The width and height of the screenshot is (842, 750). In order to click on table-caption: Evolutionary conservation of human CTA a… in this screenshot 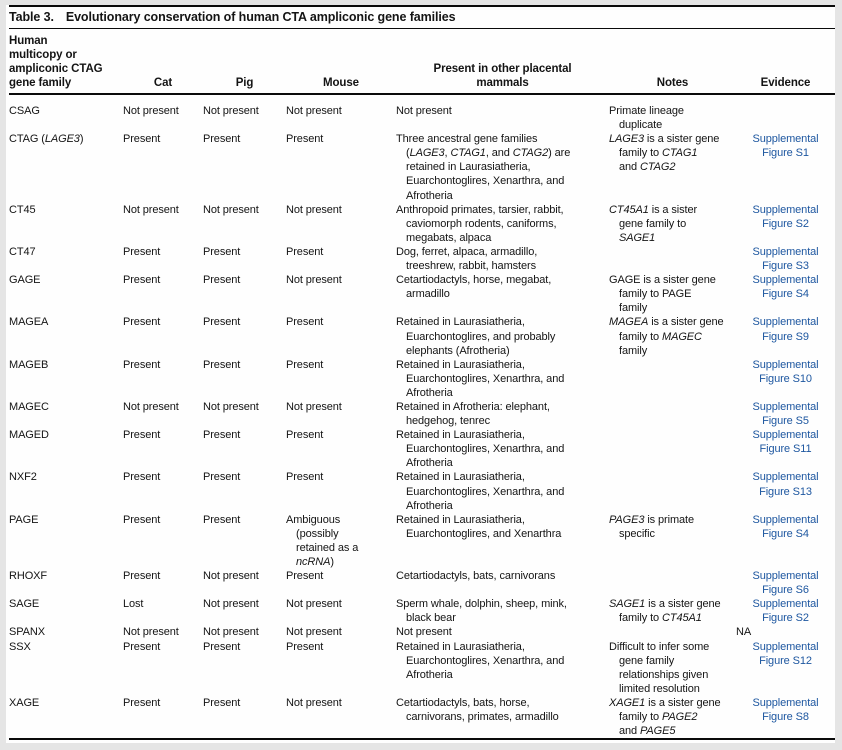, I will do `click(260, 17)`.